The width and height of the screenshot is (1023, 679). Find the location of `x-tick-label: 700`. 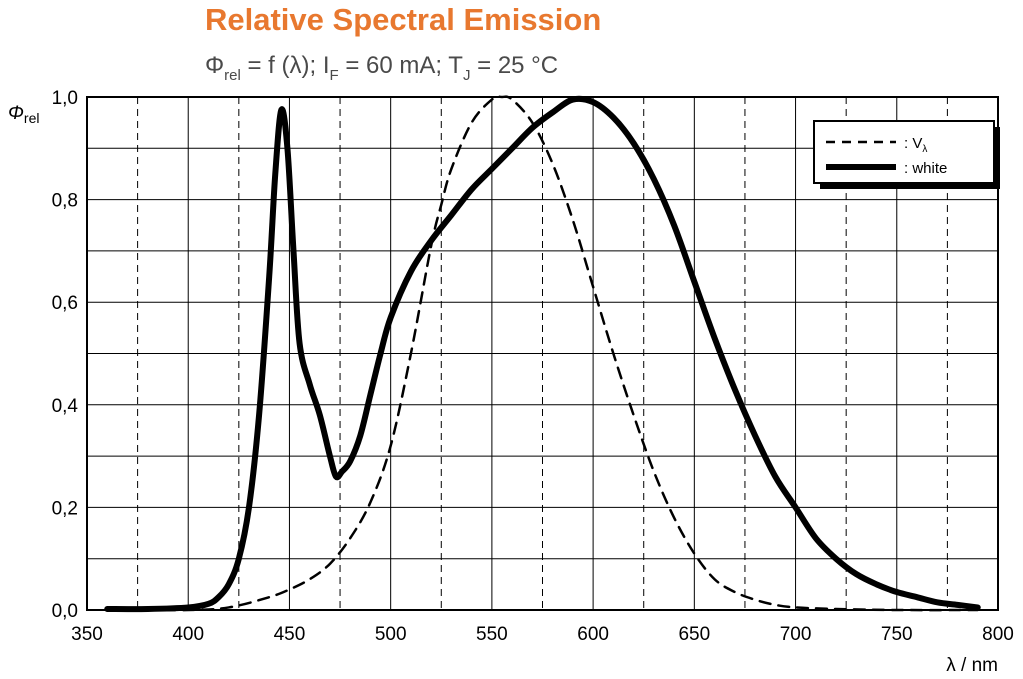

x-tick-label: 700 is located at coordinates (796, 634).